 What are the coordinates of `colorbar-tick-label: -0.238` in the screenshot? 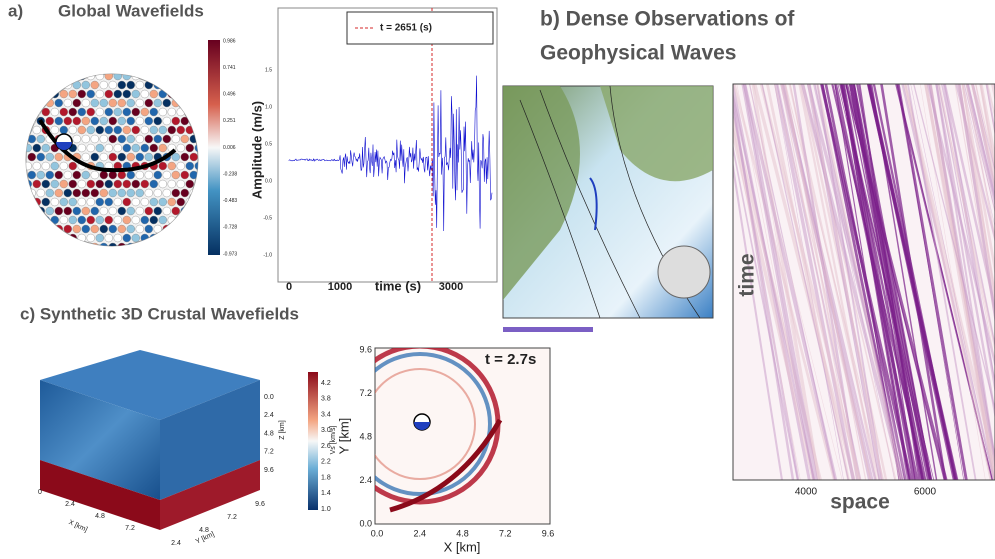 It's located at (230, 174).